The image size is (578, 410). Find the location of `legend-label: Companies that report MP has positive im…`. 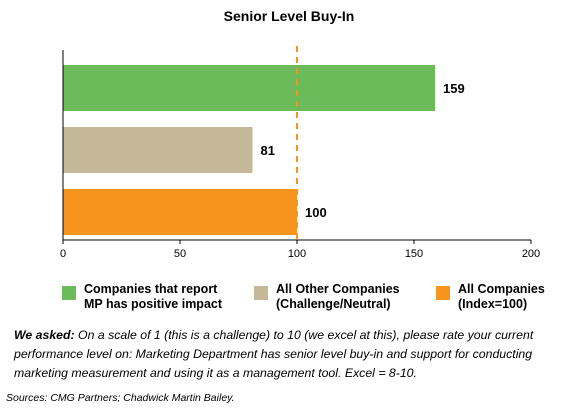

legend-label: Companies that report MP has positive im… is located at coordinates (153, 296).